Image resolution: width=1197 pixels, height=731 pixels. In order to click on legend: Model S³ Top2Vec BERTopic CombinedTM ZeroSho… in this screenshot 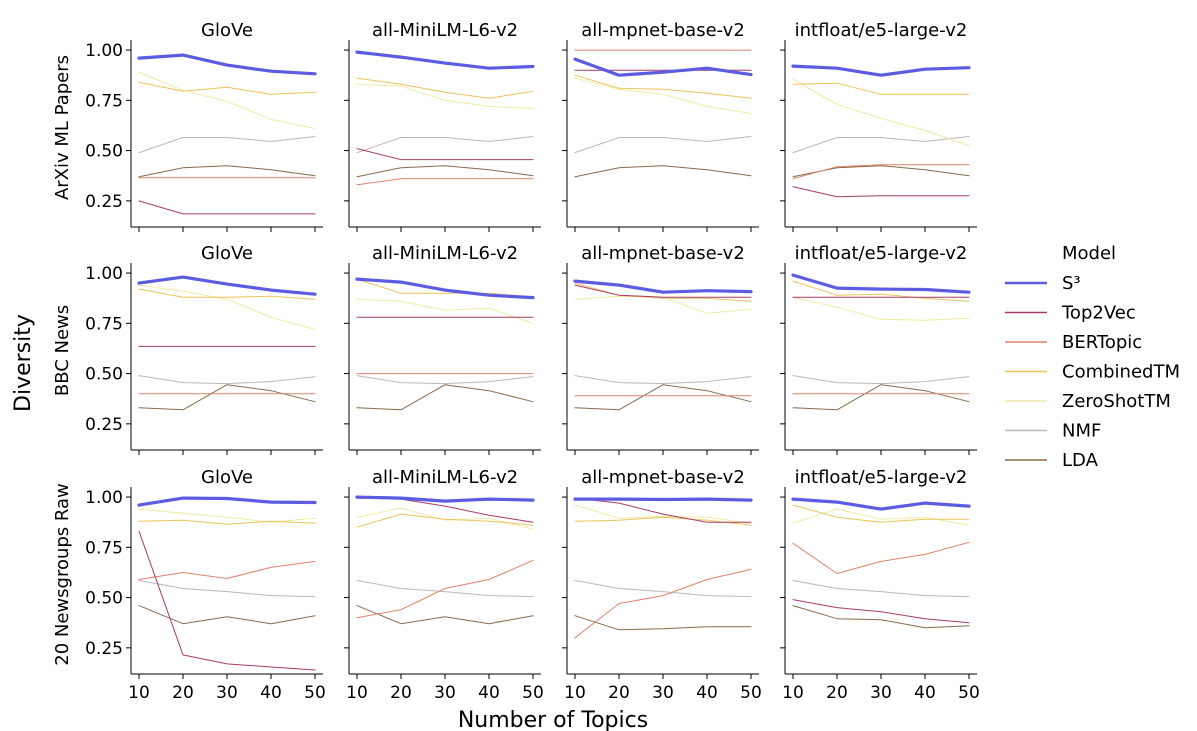, I will do `click(1092, 357)`.